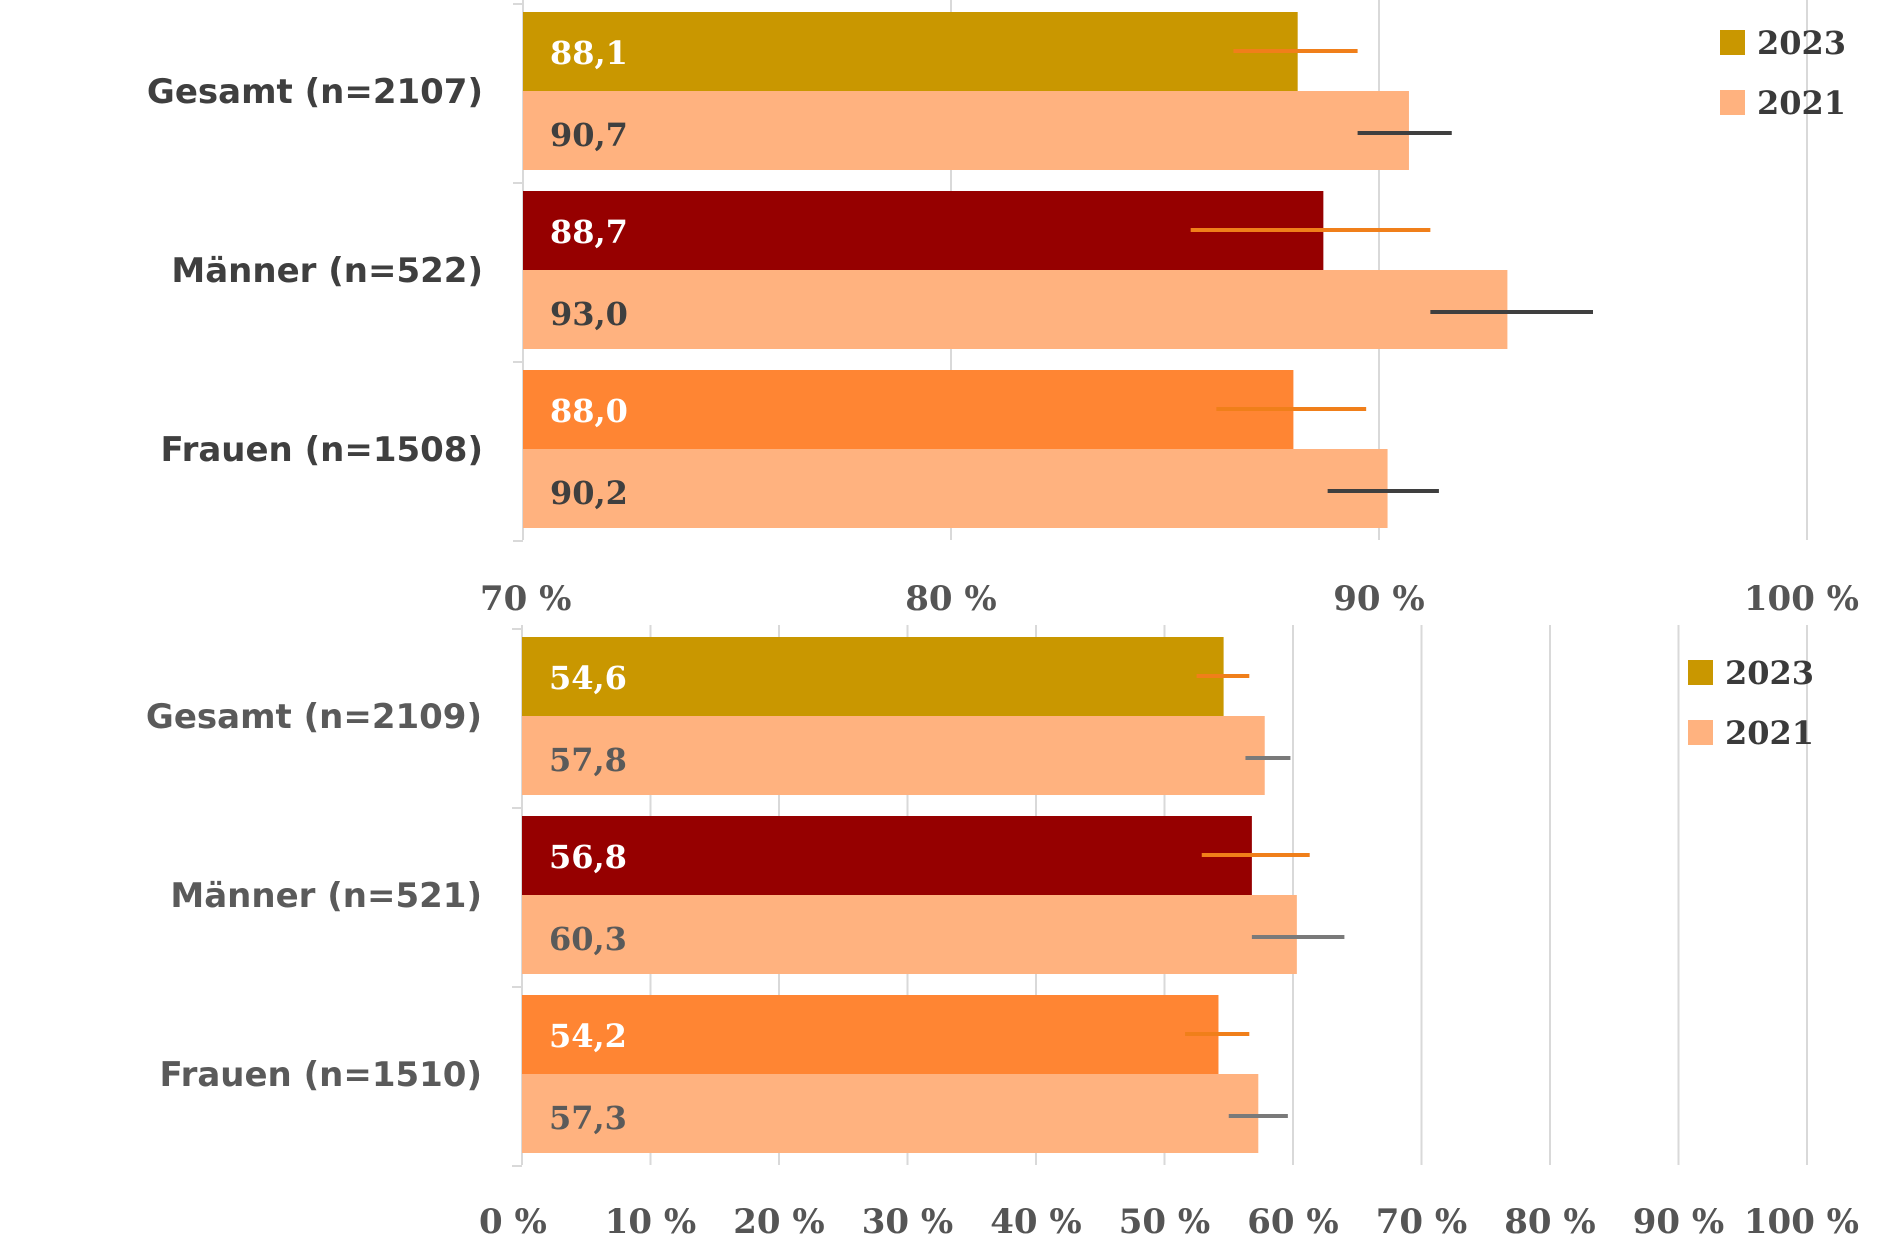 The width and height of the screenshot is (1884, 1250). I want to click on value-label-2021: 93,0, so click(589, 314).